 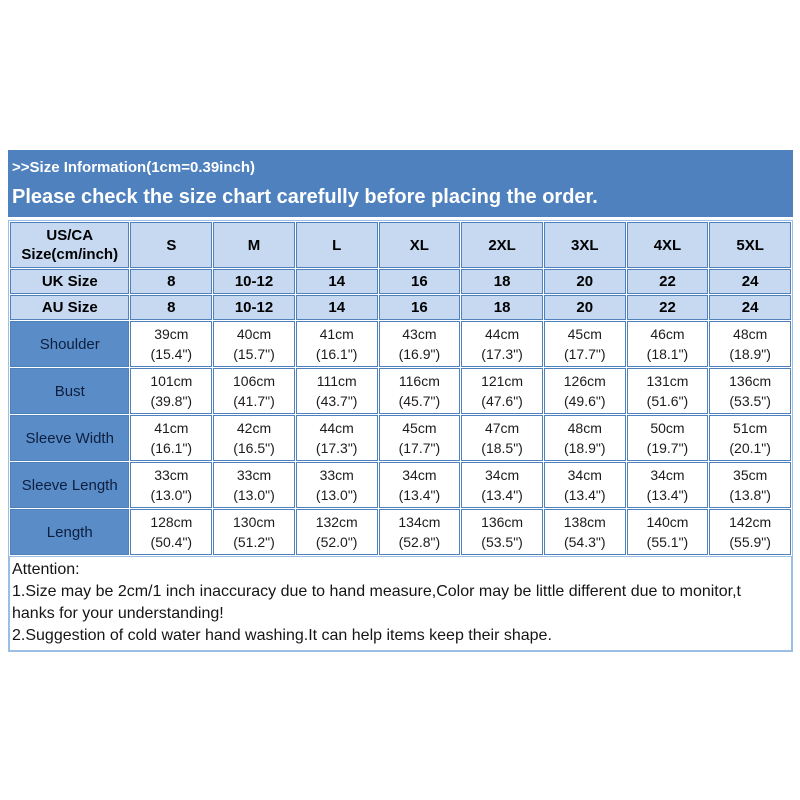 I want to click on measurement-inch-value: (52.0"), so click(x=336, y=542).